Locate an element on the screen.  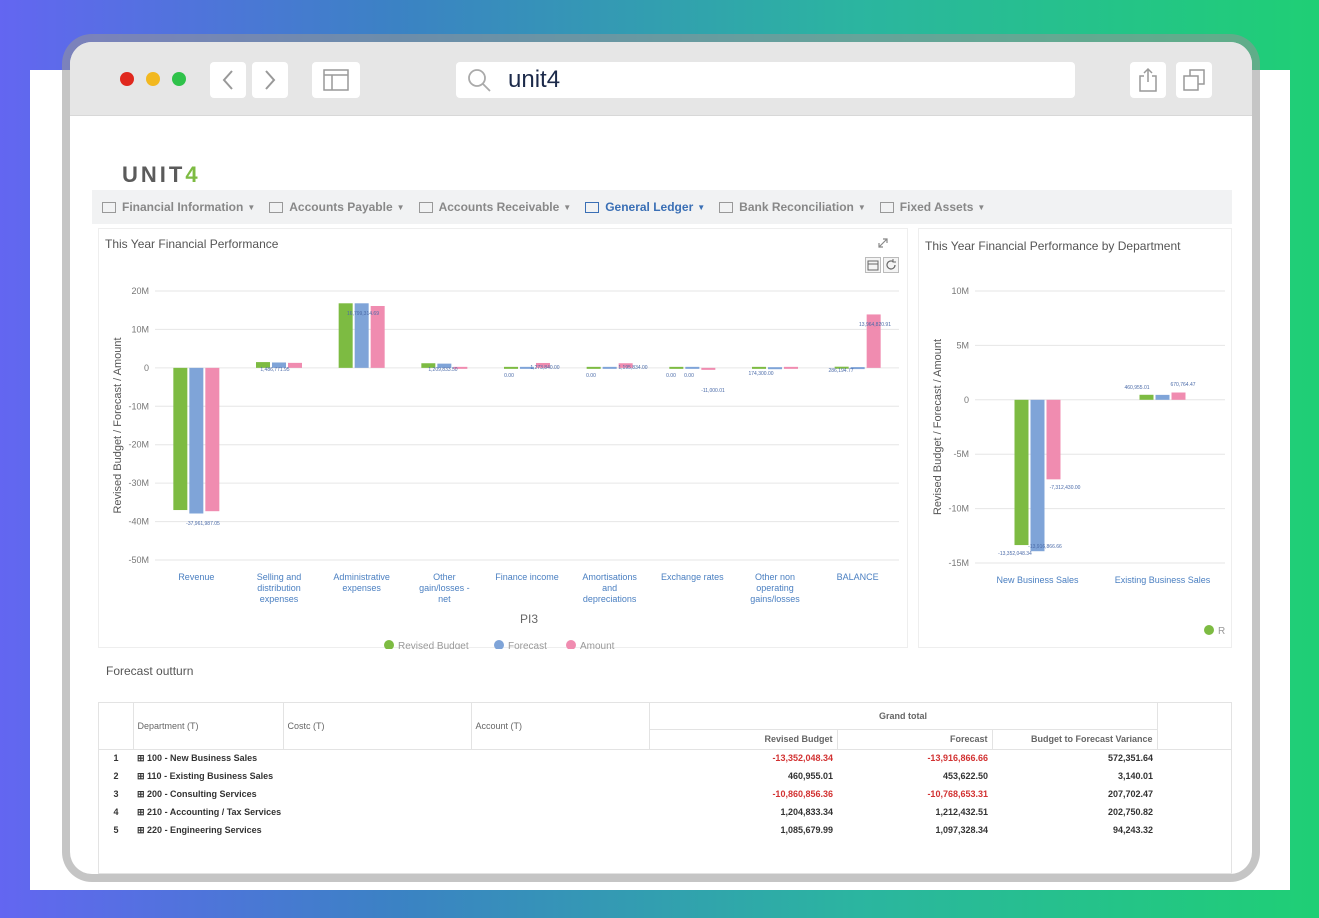
nav-label: Accounts Payable is located at coordinates (341, 207).